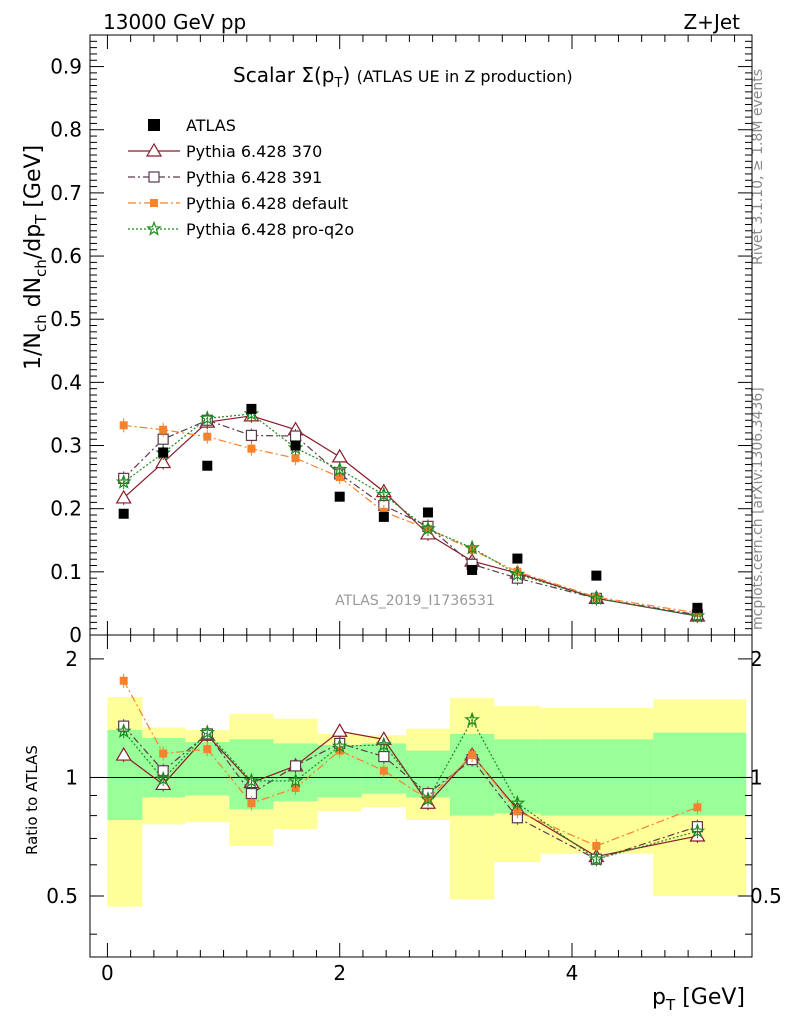 The width and height of the screenshot is (786, 1024). What do you see at coordinates (62, 896) in the screenshot?
I see `ratio-y-tick-label: 0.5` at bounding box center [62, 896].